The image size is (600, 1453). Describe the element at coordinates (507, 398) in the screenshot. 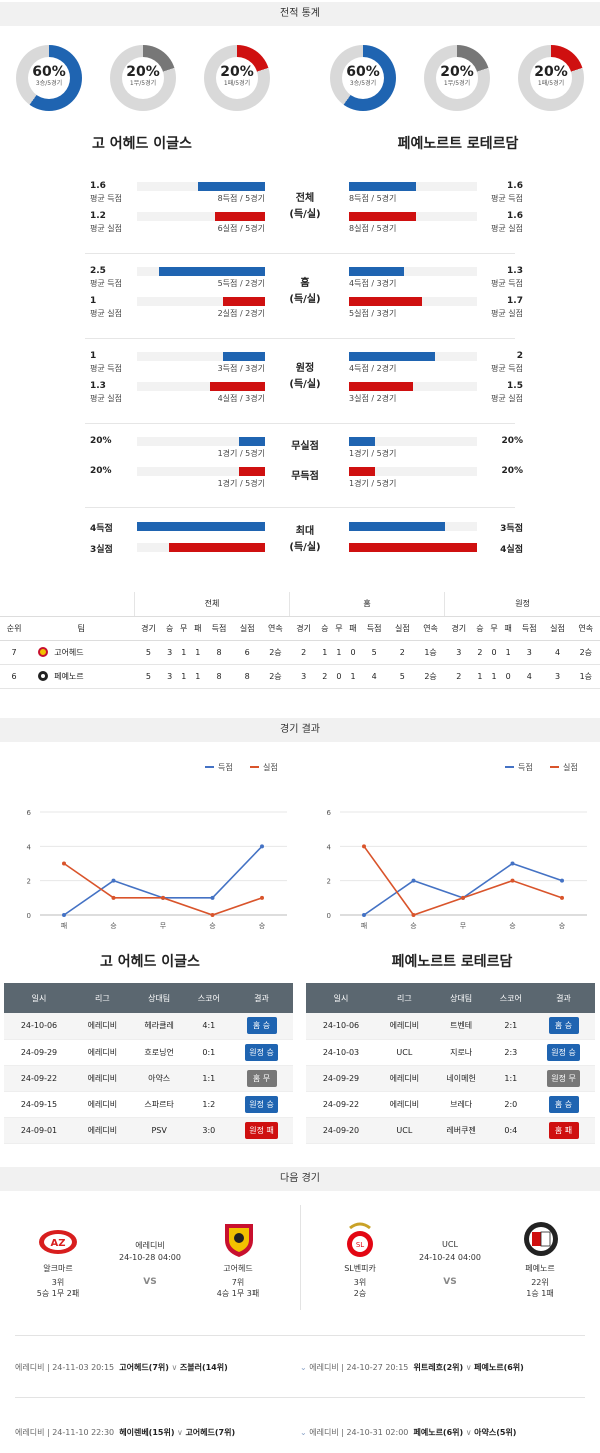

I see `away-stat-label: 평균 실점` at that location.